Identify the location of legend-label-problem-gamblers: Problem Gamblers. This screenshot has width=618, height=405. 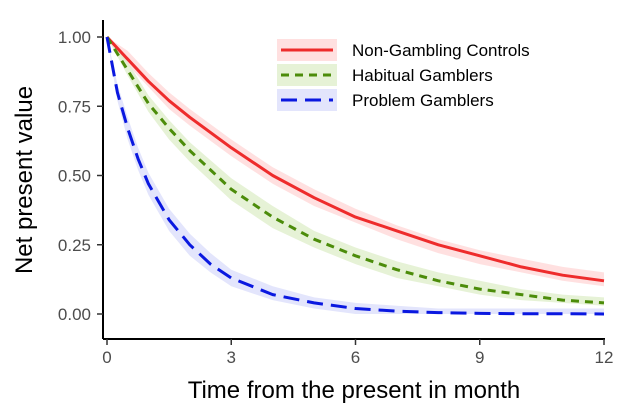
(423, 100).